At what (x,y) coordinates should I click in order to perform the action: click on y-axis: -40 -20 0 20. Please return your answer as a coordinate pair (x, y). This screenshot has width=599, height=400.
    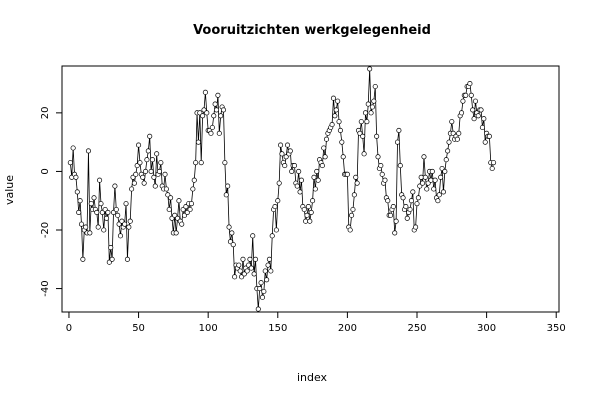
    Looking at the image, I should click on (51, 201).